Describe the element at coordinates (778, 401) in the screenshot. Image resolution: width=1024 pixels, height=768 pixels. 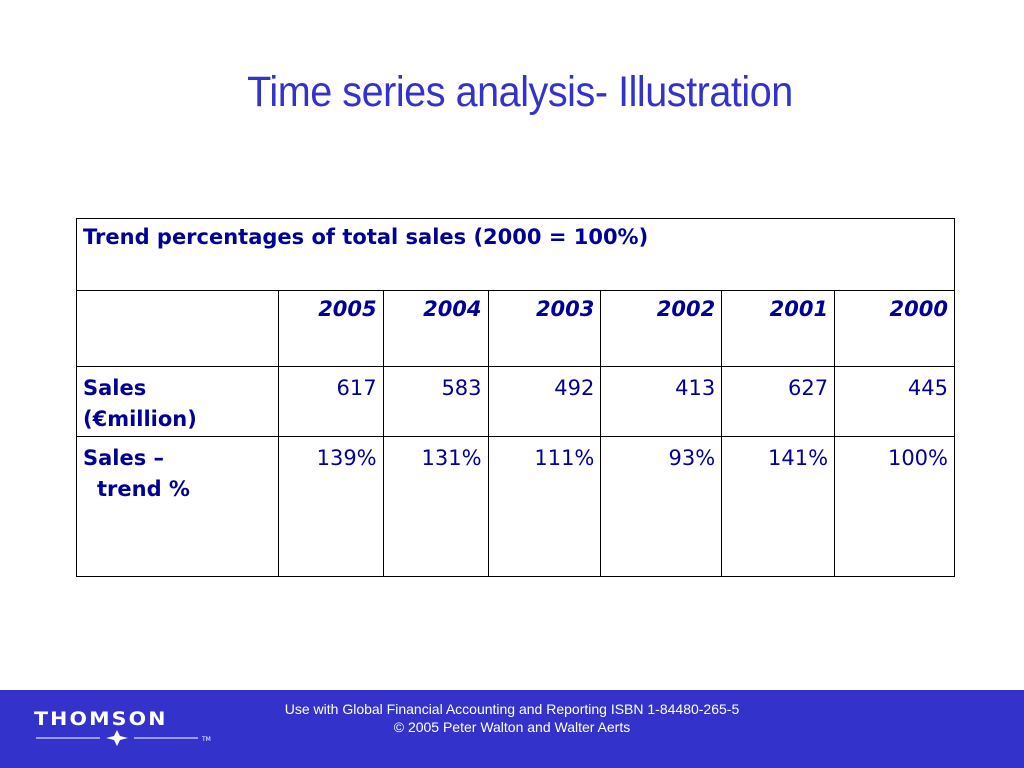
I see `table-cell: 627` at that location.